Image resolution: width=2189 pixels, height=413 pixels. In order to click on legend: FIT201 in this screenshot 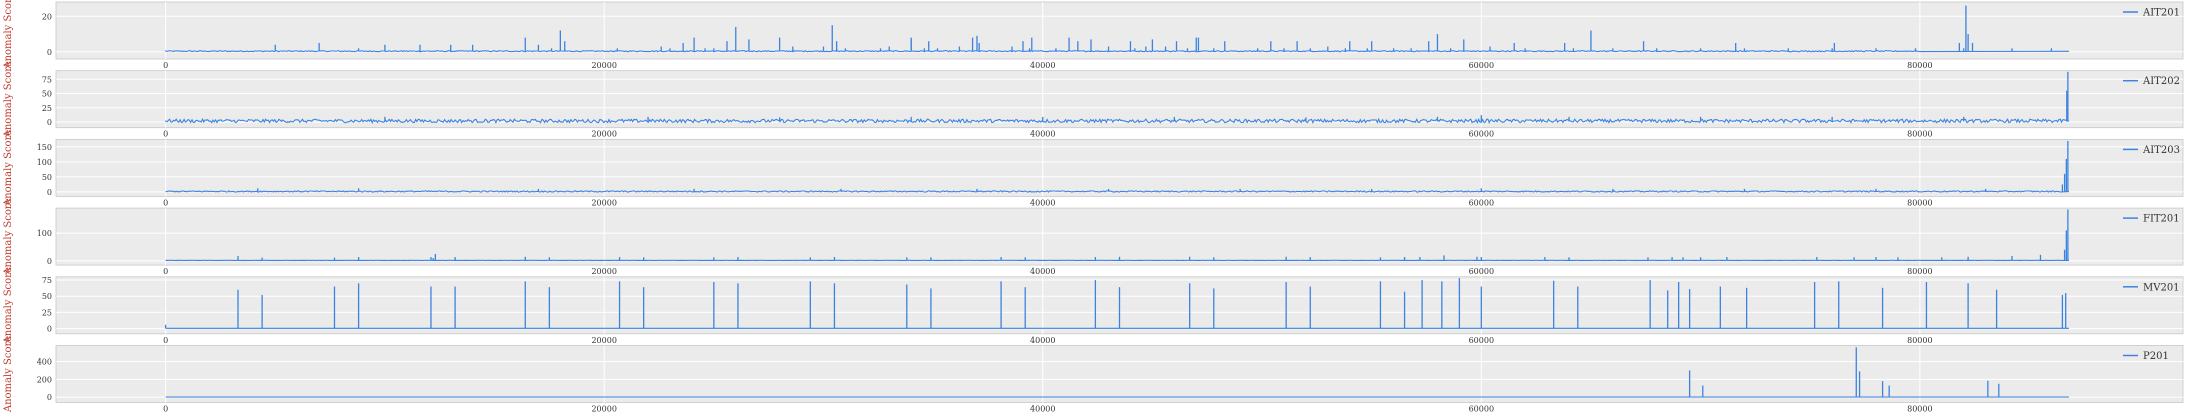, I will do `click(2151, 219)`.